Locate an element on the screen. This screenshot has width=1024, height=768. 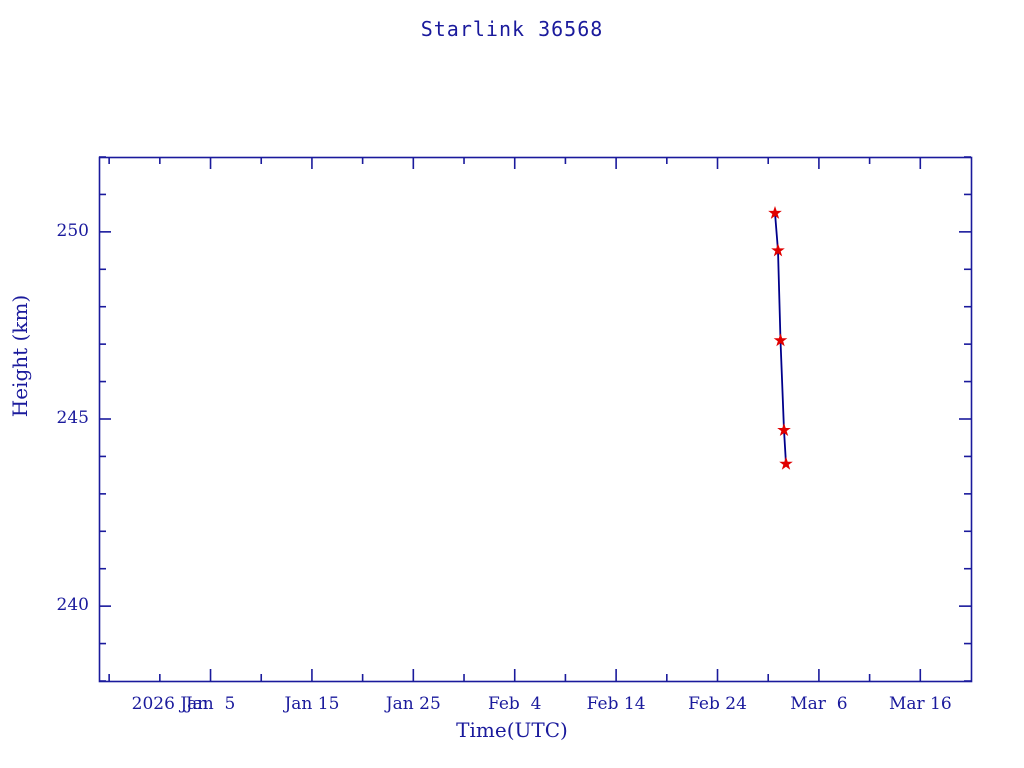
x-tick-label: Jan 25 is located at coordinates (413, 704).